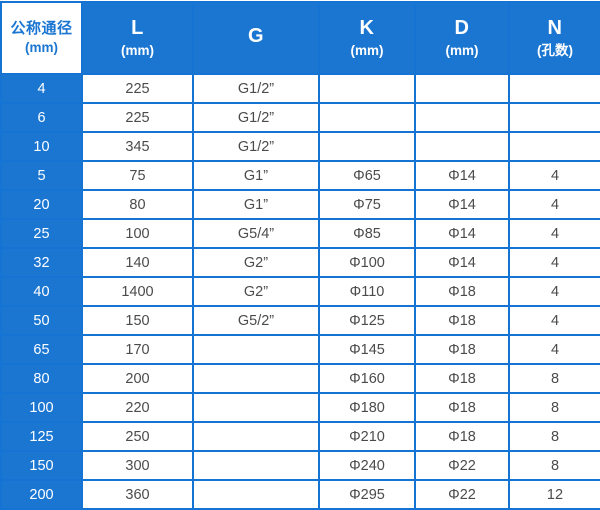 Image resolution: width=600 pixels, height=510 pixels. What do you see at coordinates (367, 291) in the screenshot?
I see `cell-k: Φ110` at bounding box center [367, 291].